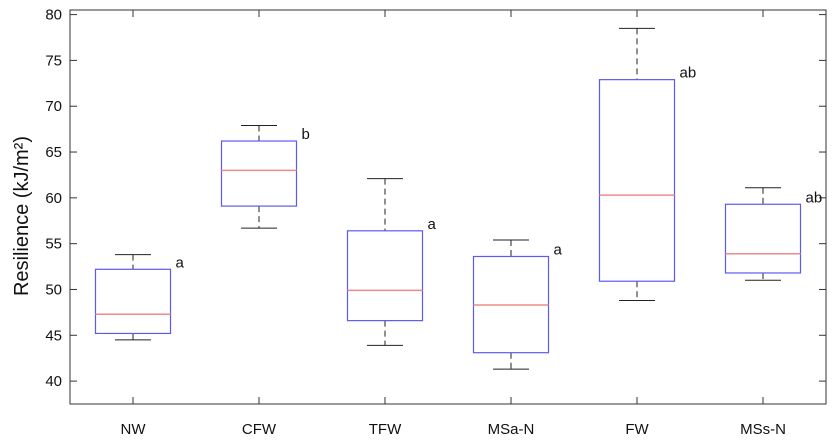 The height and width of the screenshot is (446, 834). Describe the element at coordinates (763, 429) in the screenshot. I see `x-tick-label: MSs-N` at that location.